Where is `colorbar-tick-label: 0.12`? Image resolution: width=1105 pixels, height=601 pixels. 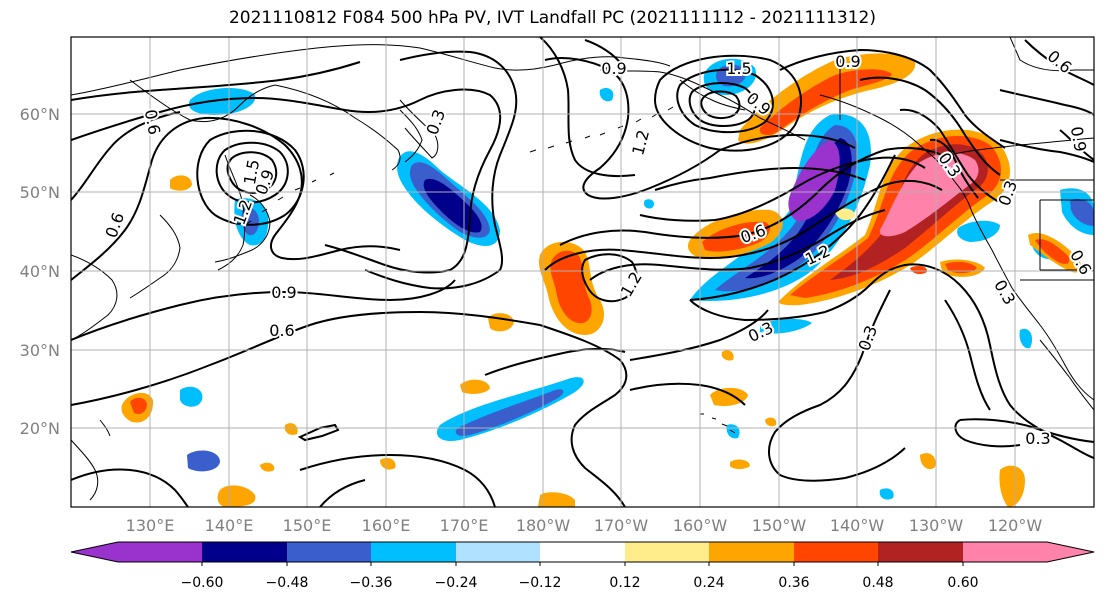 colorbar-tick-label: 0.12 is located at coordinates (624, 583).